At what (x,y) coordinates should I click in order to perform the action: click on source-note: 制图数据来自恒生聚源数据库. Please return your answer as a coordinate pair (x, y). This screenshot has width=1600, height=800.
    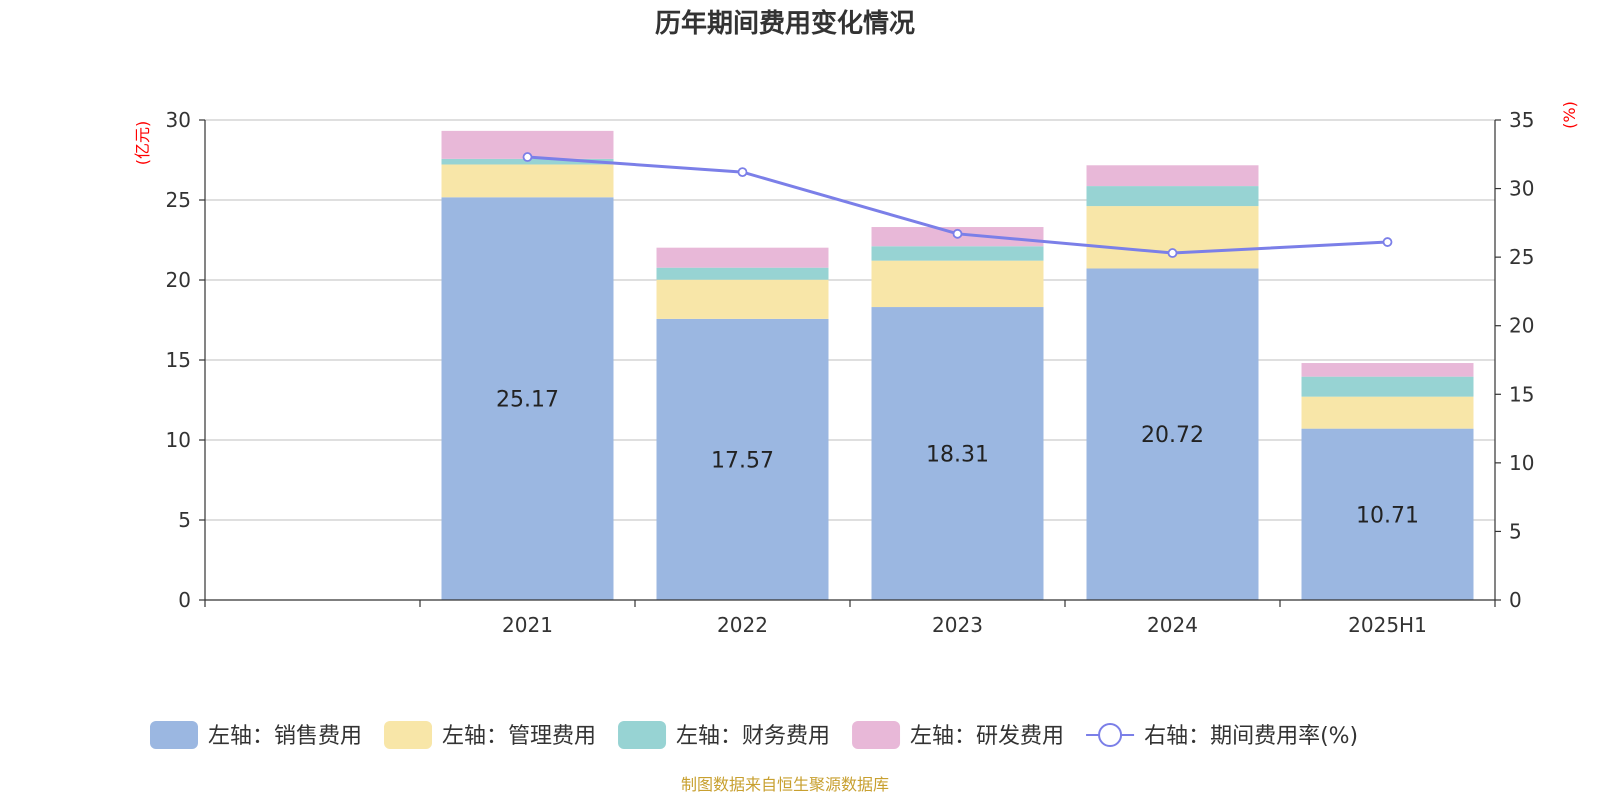
    Looking at the image, I should click on (785, 784).